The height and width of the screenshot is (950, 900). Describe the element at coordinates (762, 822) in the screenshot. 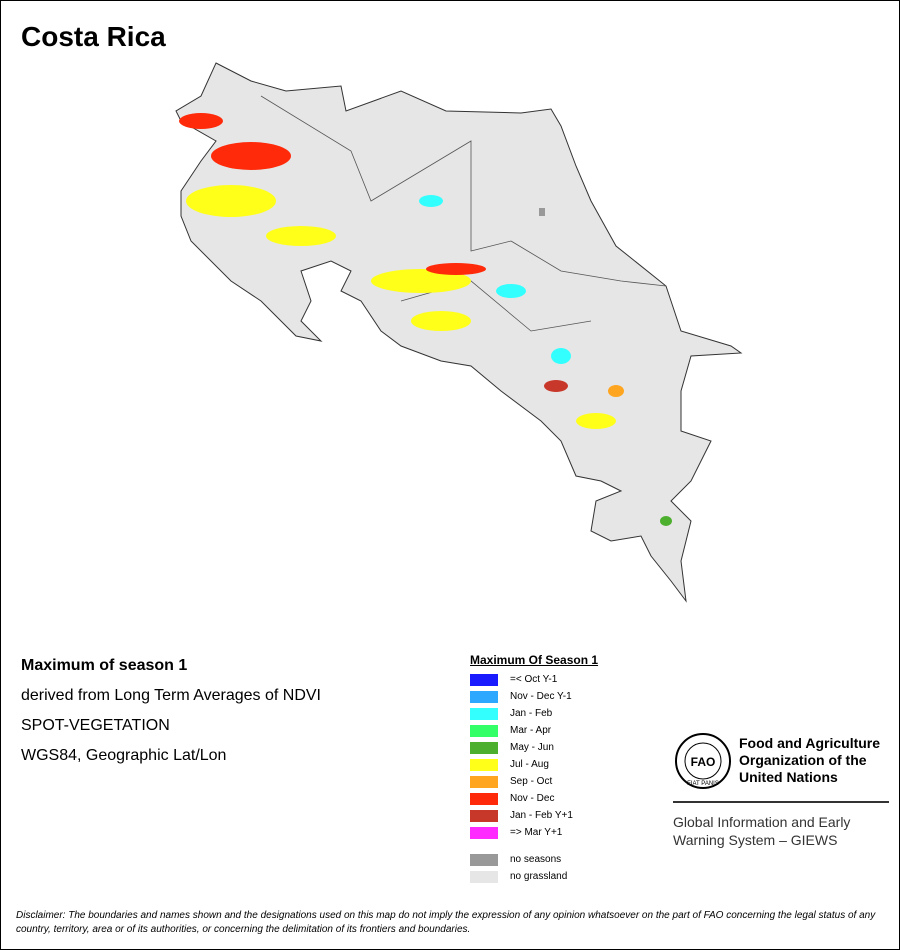

I see `system-line: Global Information and Early` at that location.